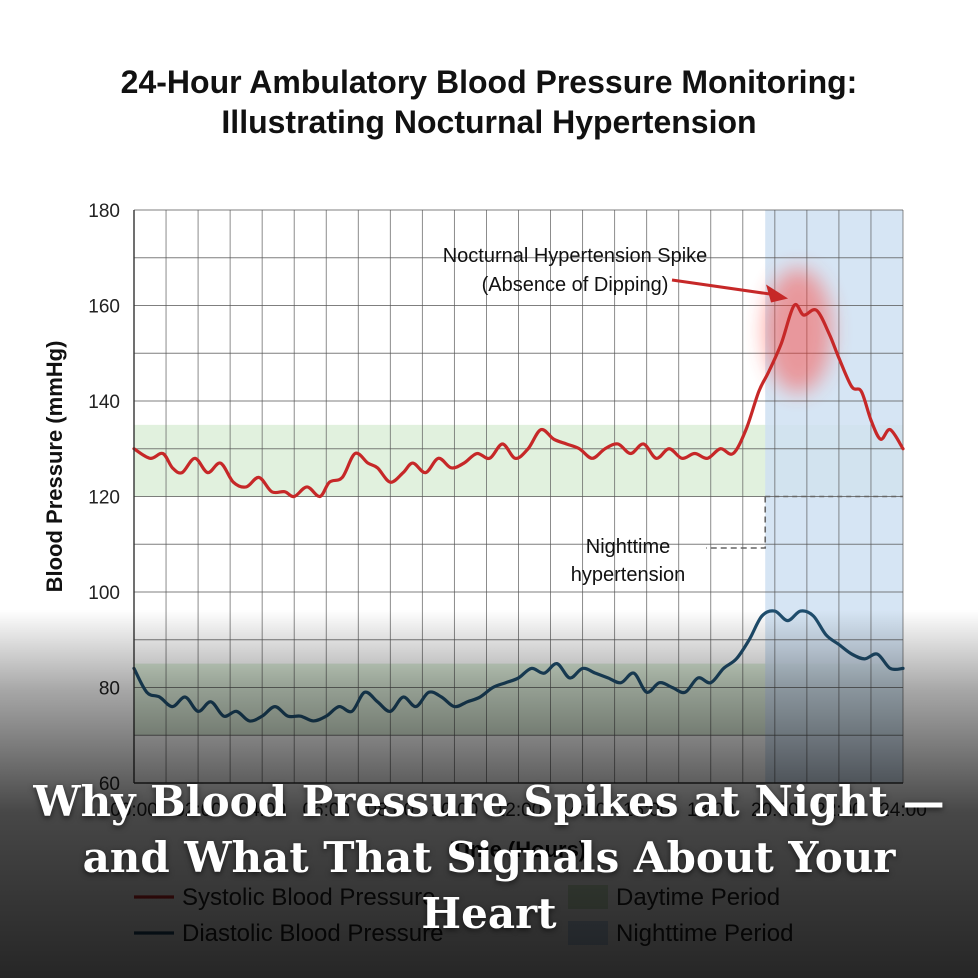 This screenshot has height=978, width=978. I want to click on spike-annotation-line-1: Nocturnal Hypertension Spike, so click(575, 256).